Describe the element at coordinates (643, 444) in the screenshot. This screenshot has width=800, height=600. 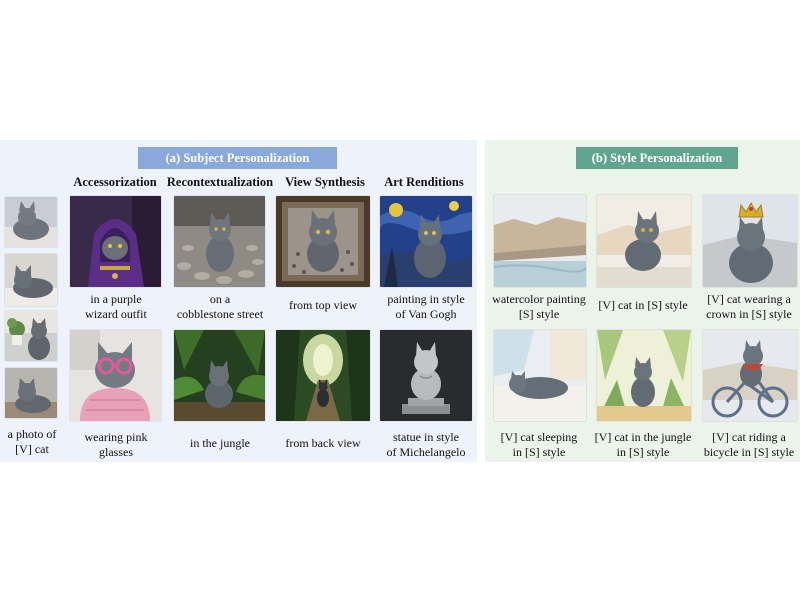
I see `caption-cat-jungle-style: [V] cat in the jungle in [S] style` at that location.